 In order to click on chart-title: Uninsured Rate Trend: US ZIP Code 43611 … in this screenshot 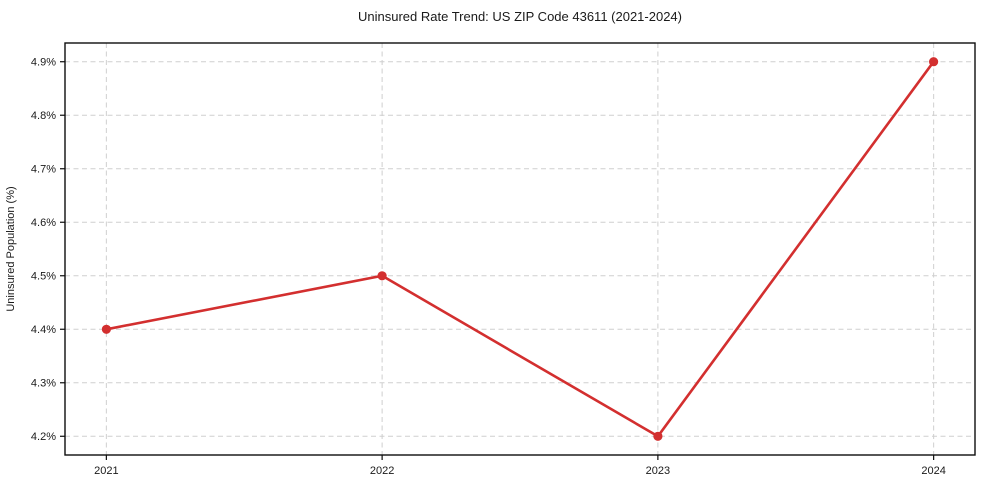, I will do `click(520, 16)`.